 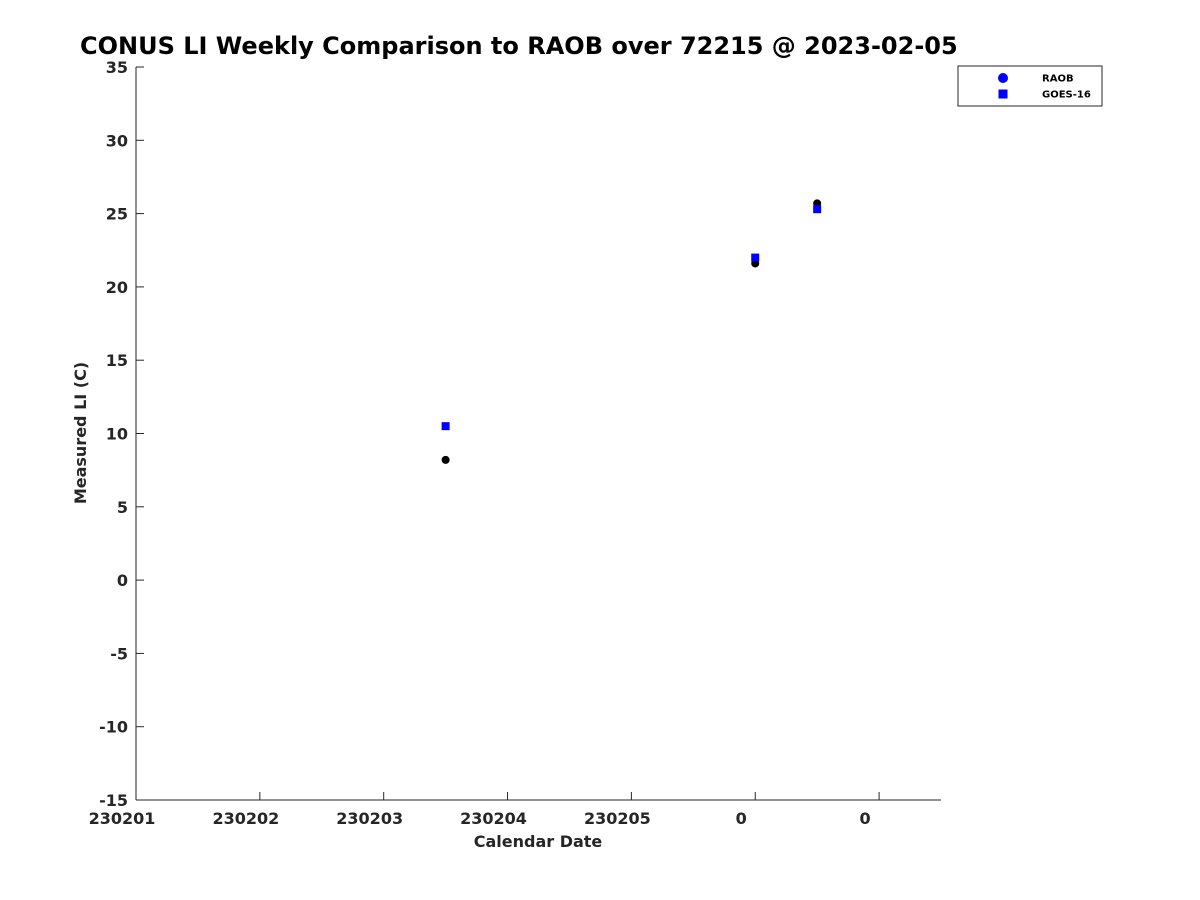 I want to click on y-tick-label: 30, so click(x=117, y=140).